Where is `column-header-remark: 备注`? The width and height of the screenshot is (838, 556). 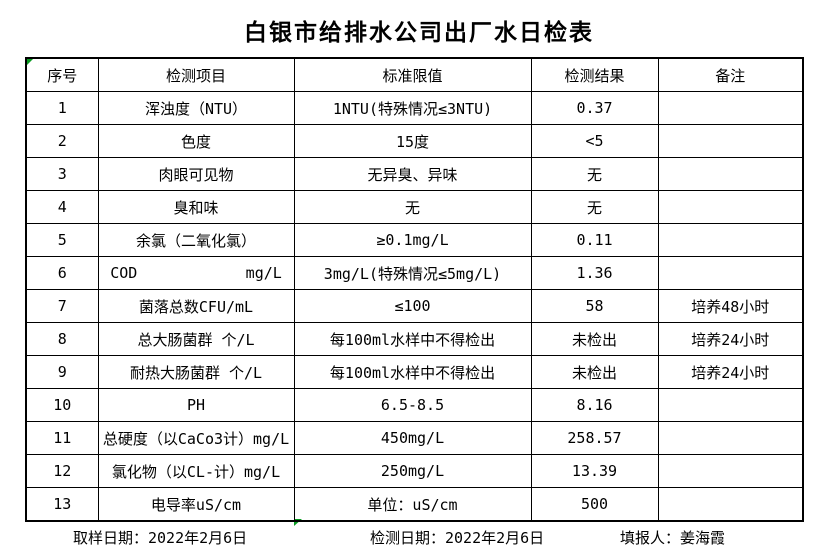 column-header-remark: 备注 is located at coordinates (730, 74).